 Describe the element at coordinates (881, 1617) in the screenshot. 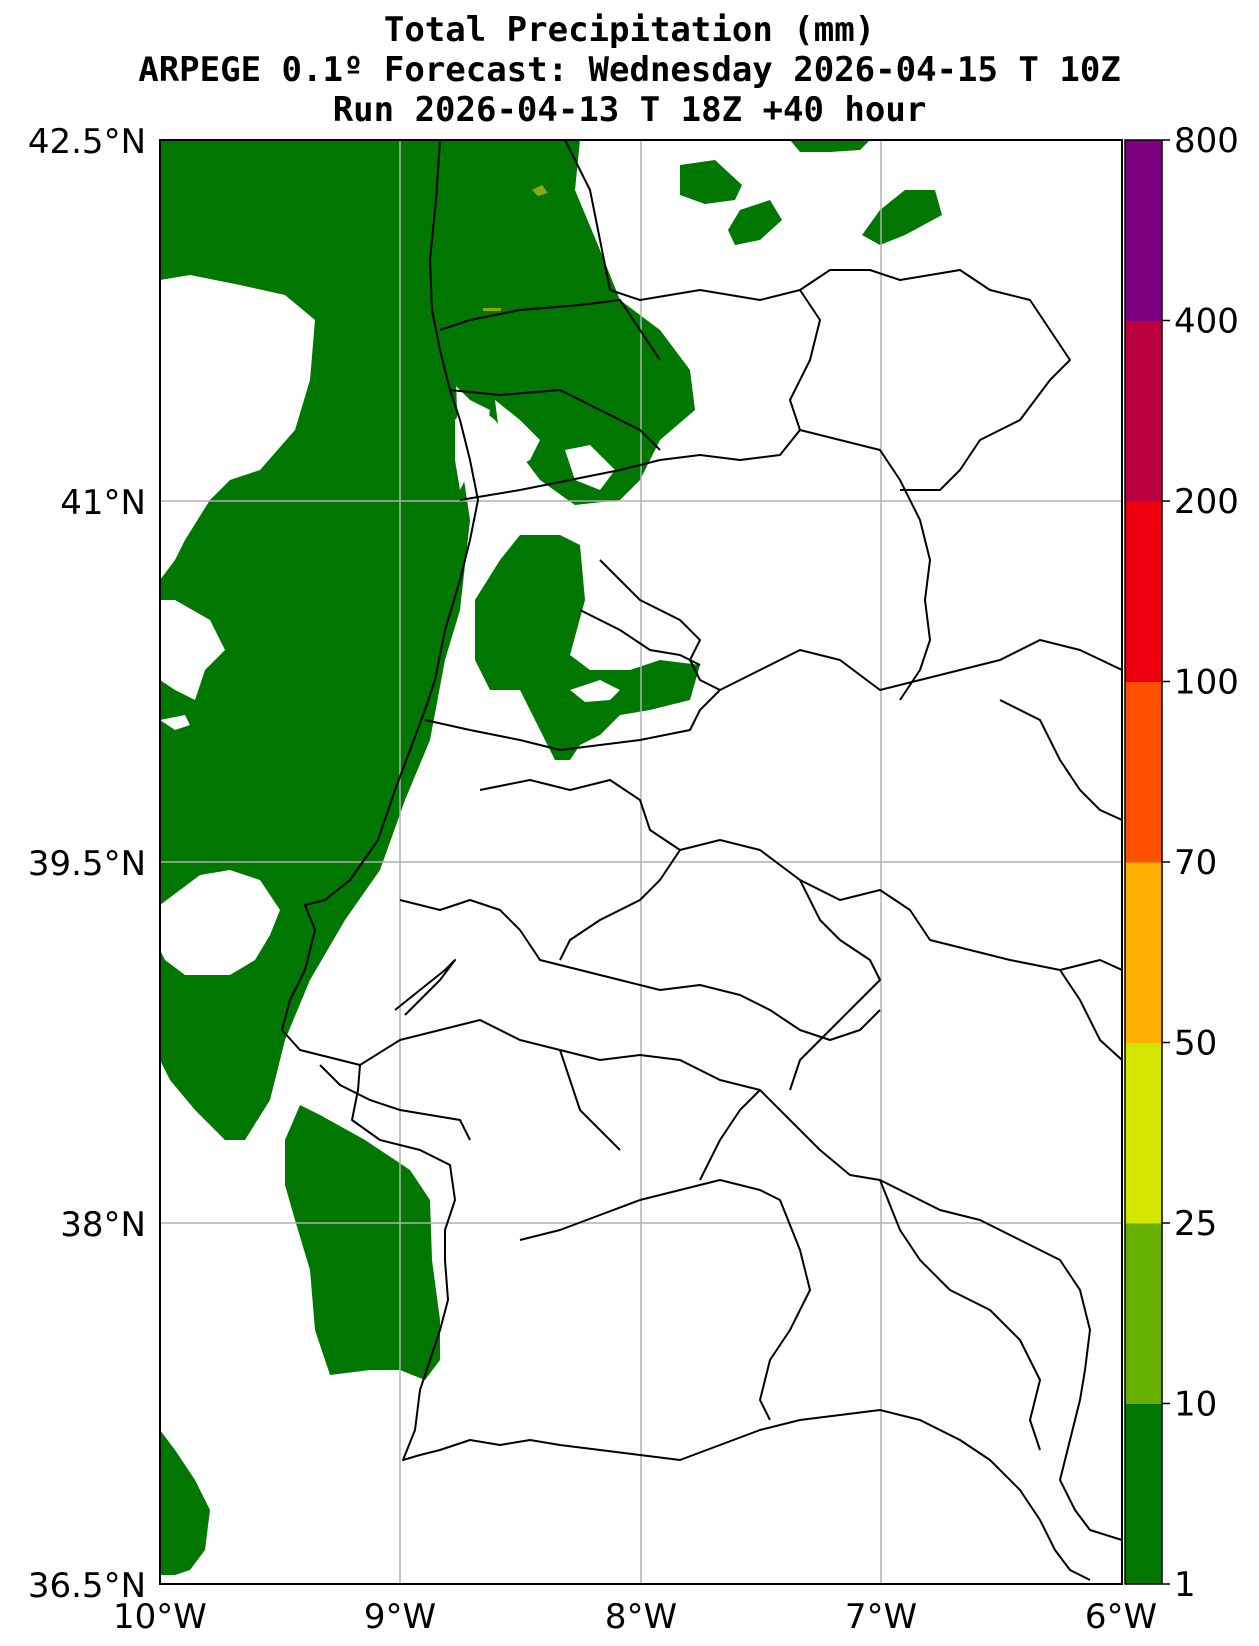

I see `lon-label: 7°W` at that location.